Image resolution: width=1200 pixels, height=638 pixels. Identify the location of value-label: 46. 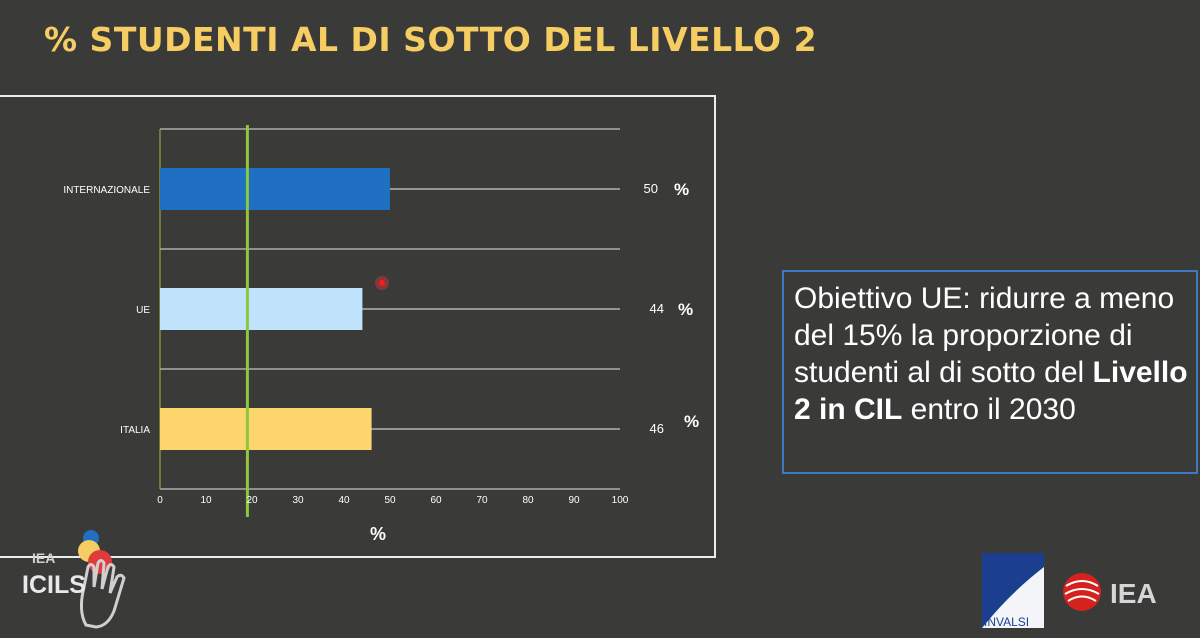
(657, 428).